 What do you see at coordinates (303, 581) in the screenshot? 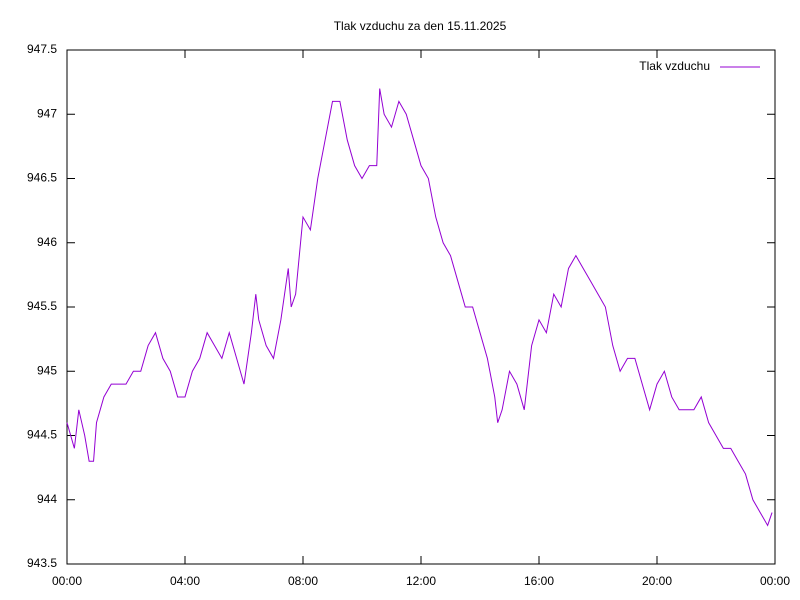
I see `x-tick-label: 08:00` at bounding box center [303, 581].